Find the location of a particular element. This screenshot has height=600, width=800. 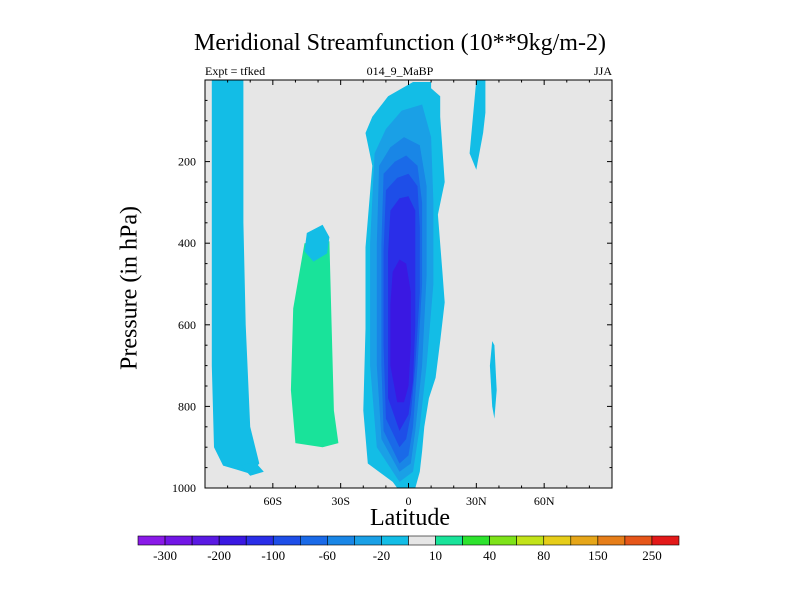

run-label: 014_9_MaBP is located at coordinates (400, 71).